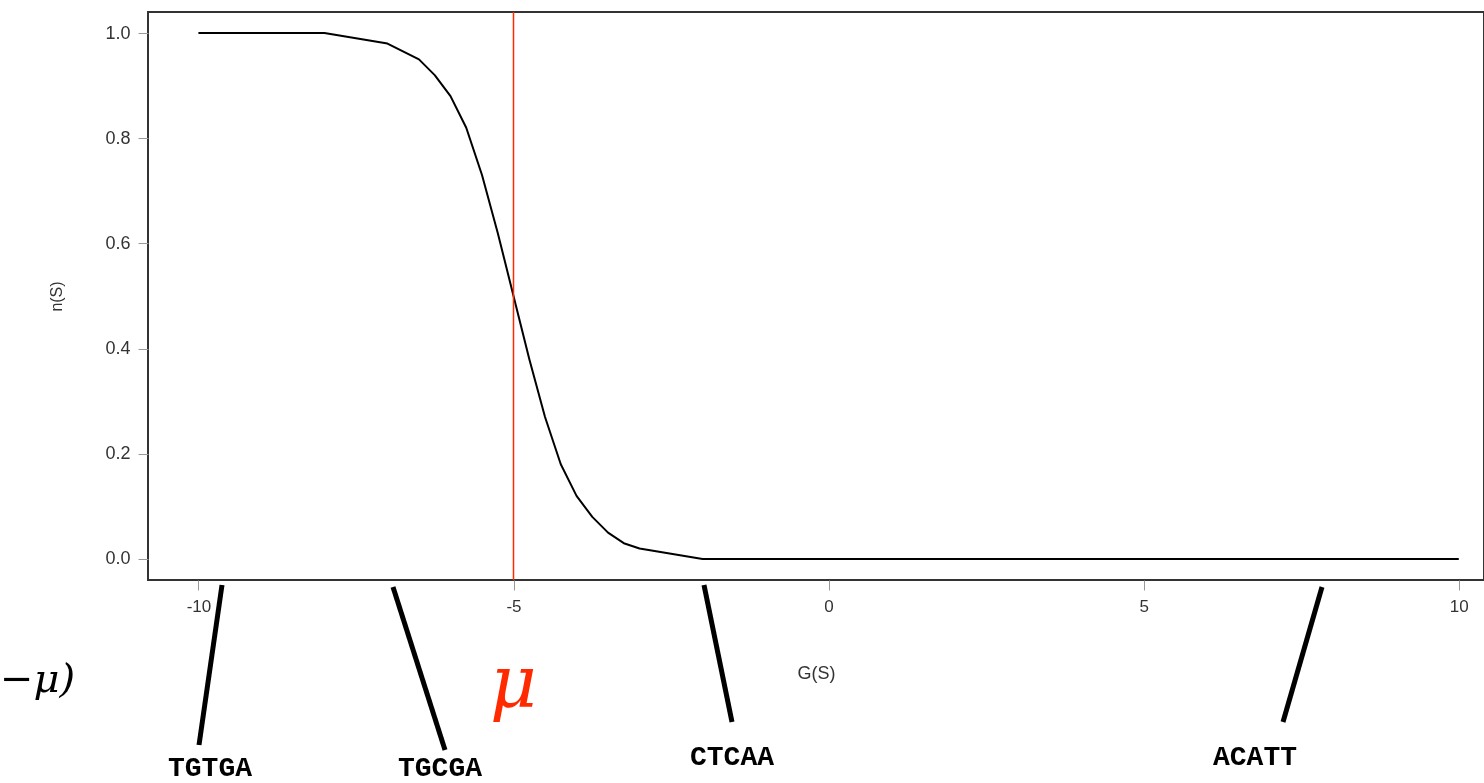 The image size is (1484, 783). What do you see at coordinates (732, 757) in the screenshot?
I see `text: CTCAA` at bounding box center [732, 757].